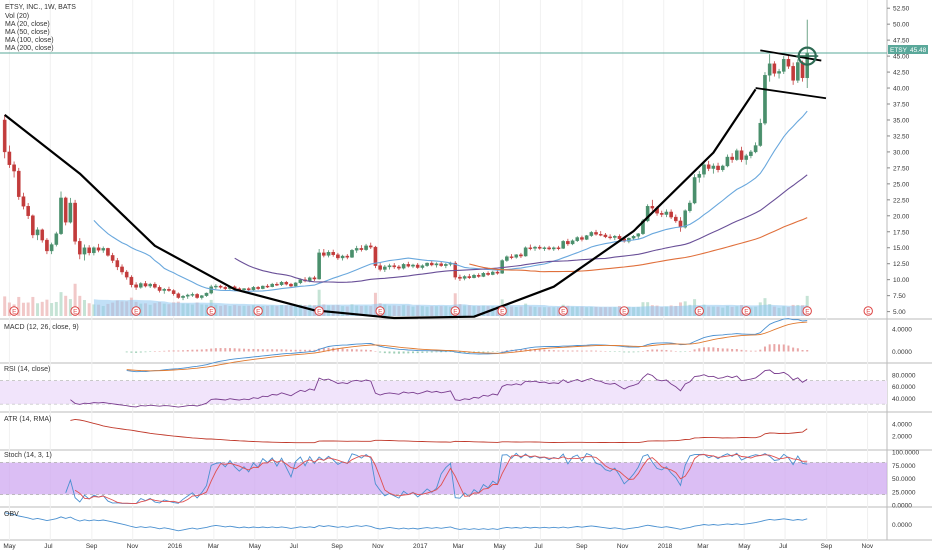  What do you see at coordinates (901, 168) in the screenshot?
I see `price-tick-label: 27.50` at bounding box center [901, 168].